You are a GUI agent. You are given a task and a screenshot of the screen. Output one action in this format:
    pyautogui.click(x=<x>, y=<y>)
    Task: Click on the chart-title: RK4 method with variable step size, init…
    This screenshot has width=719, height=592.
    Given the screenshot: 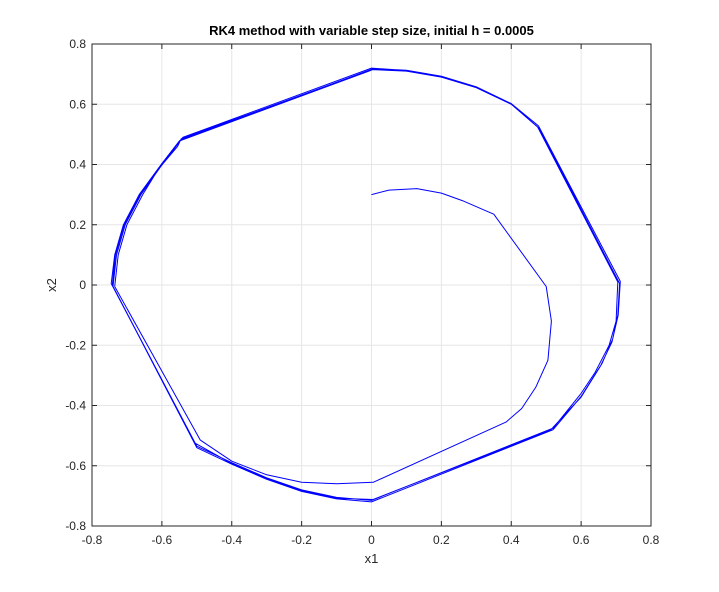 What is the action you would take?
    pyautogui.click(x=371, y=30)
    